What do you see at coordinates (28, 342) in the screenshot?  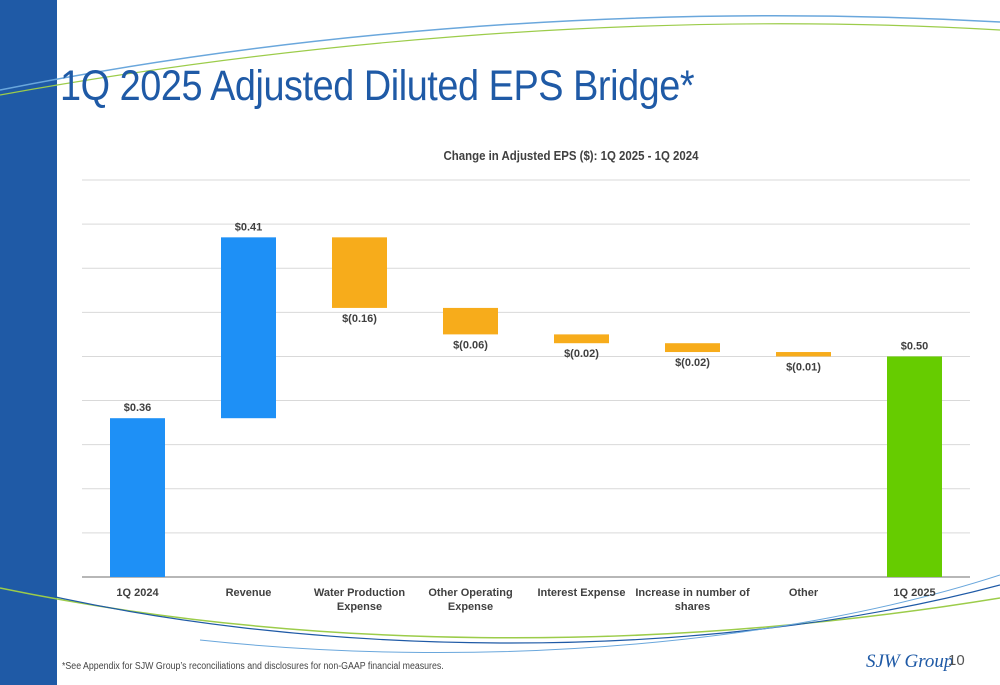 I see `sidebar-band` at bounding box center [28, 342].